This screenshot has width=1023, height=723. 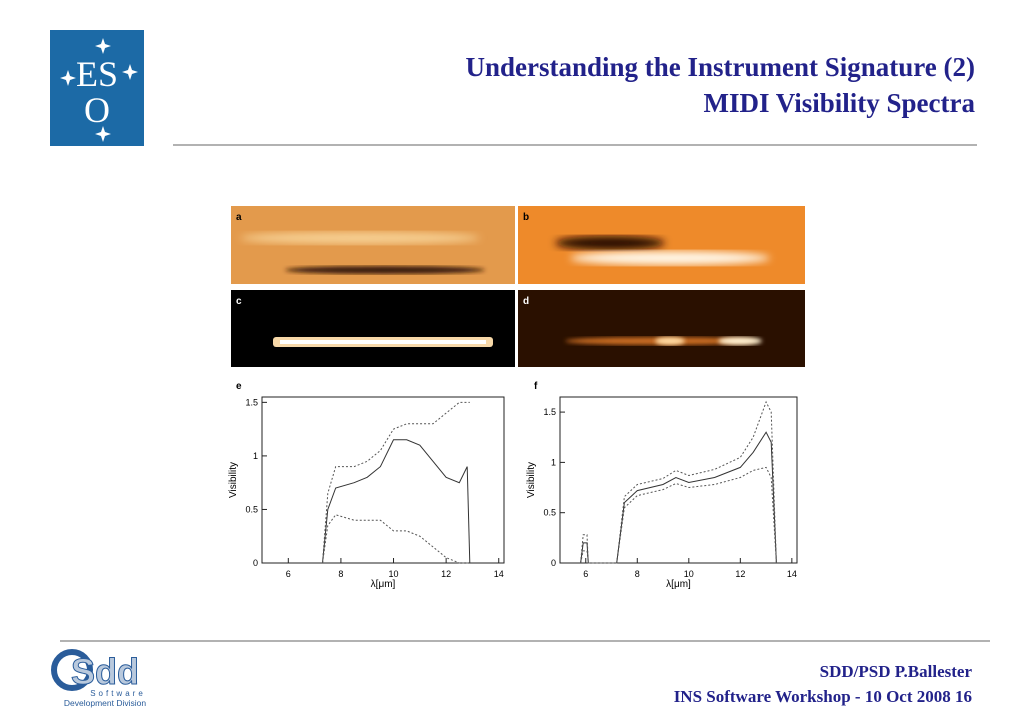 What do you see at coordinates (373, 245) in the screenshot?
I see `panel-a` at bounding box center [373, 245].